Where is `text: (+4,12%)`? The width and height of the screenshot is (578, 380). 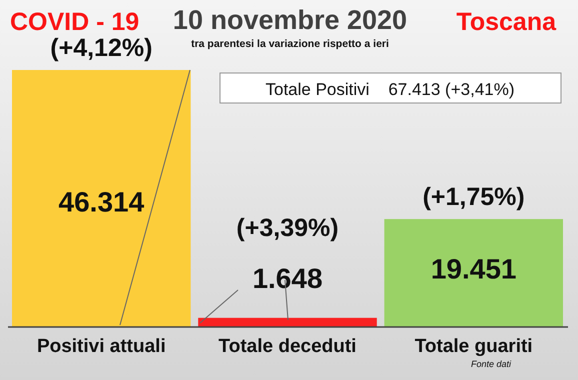
text: (+4,12%) is located at coordinates (101, 48).